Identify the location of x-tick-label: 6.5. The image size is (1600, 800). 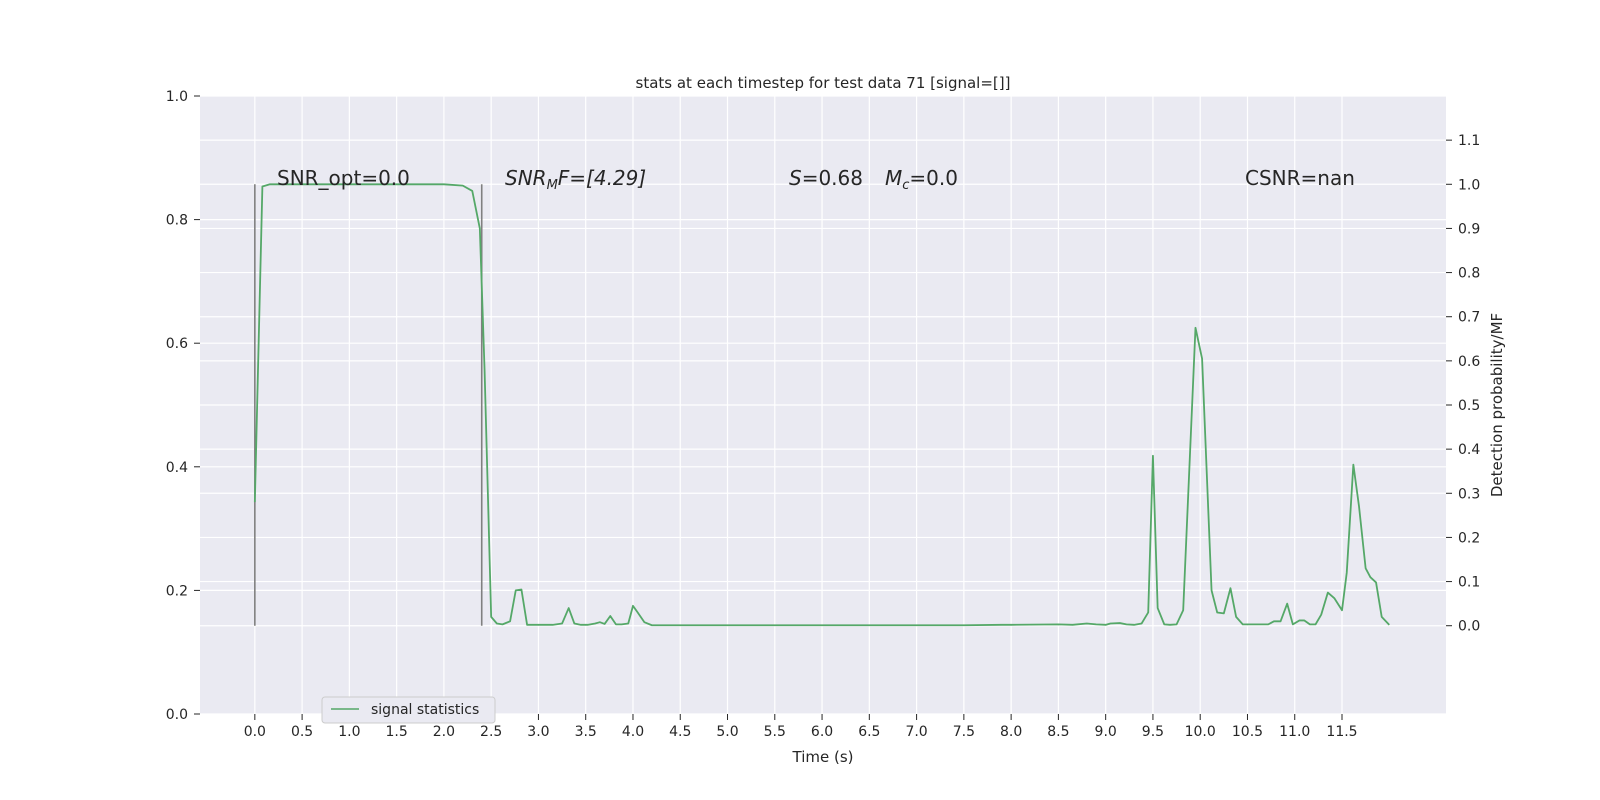
(869, 732).